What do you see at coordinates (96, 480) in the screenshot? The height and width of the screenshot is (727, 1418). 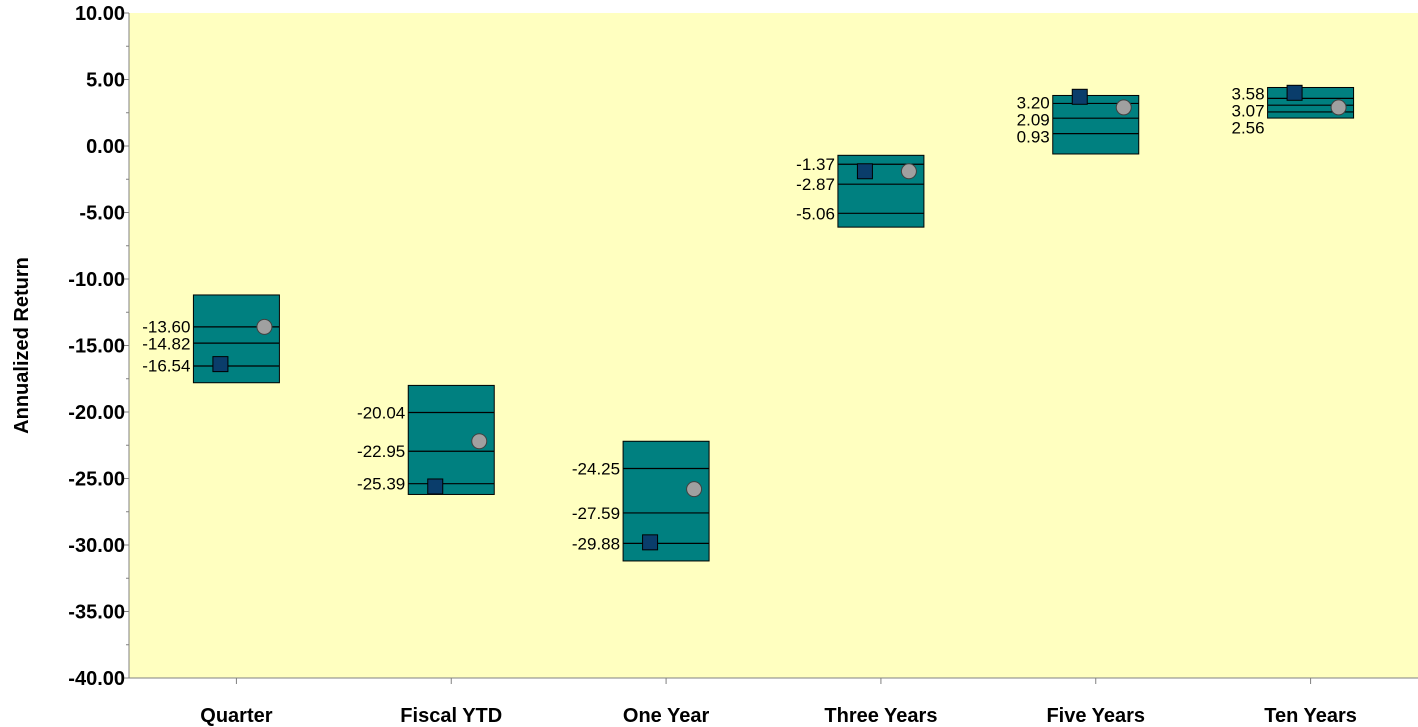 I see `y-tick-label: -25.00` at bounding box center [96, 480].